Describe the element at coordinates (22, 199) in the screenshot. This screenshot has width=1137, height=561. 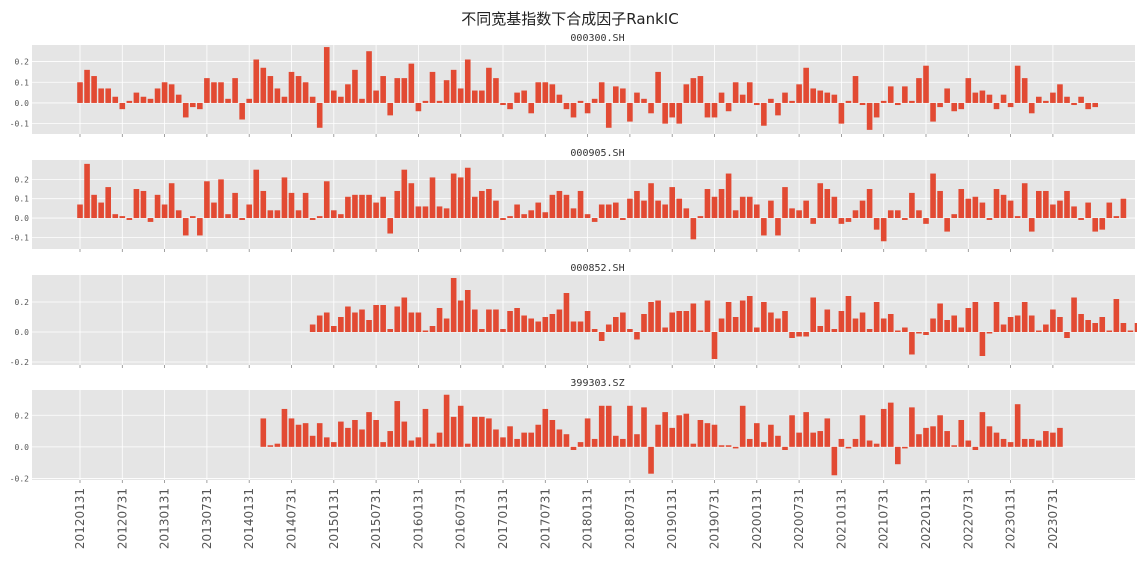
I see `y-tick-label: 0.1` at that location.